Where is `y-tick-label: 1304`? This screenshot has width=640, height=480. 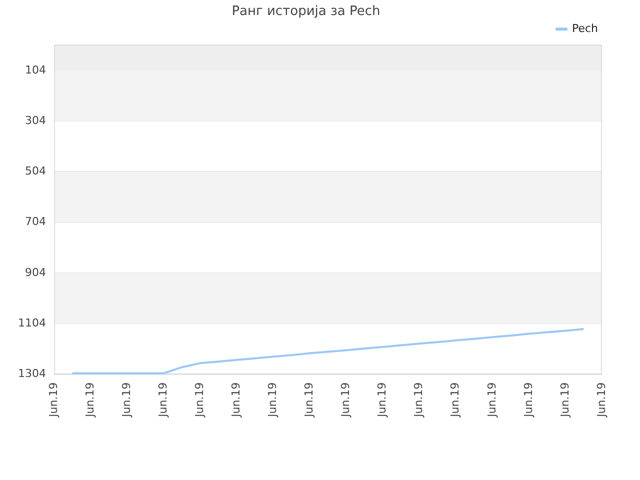 y-tick-label: 1304 is located at coordinates (32, 373).